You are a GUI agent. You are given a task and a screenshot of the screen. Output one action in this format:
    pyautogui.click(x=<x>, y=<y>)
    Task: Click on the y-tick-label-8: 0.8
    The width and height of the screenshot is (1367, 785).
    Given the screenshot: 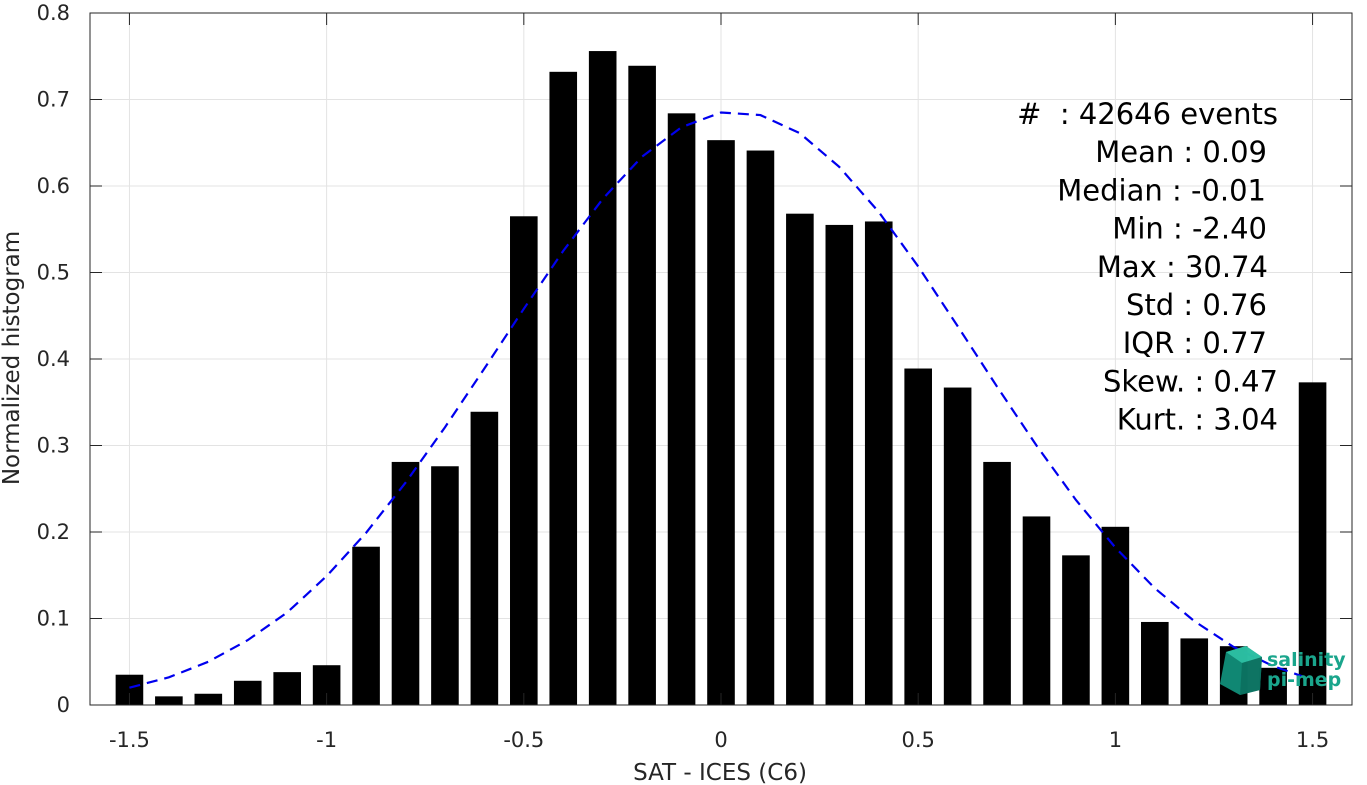 What is the action you would take?
    pyautogui.click(x=53, y=13)
    